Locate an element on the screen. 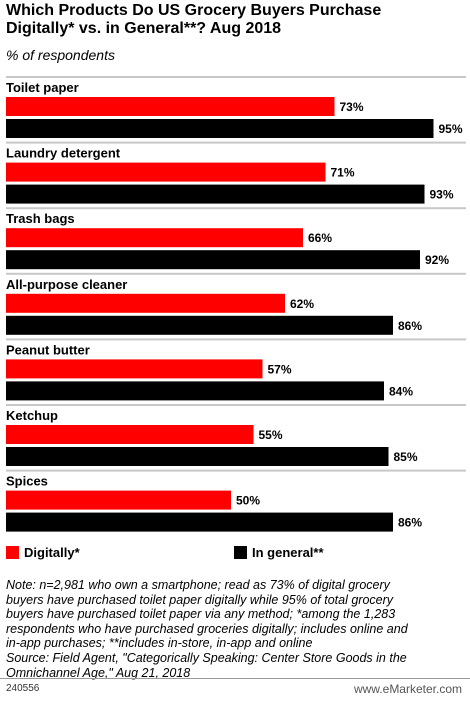 The width and height of the screenshot is (470, 701). value-label-digitally-toilet-paper: 73% is located at coordinates (352, 107).